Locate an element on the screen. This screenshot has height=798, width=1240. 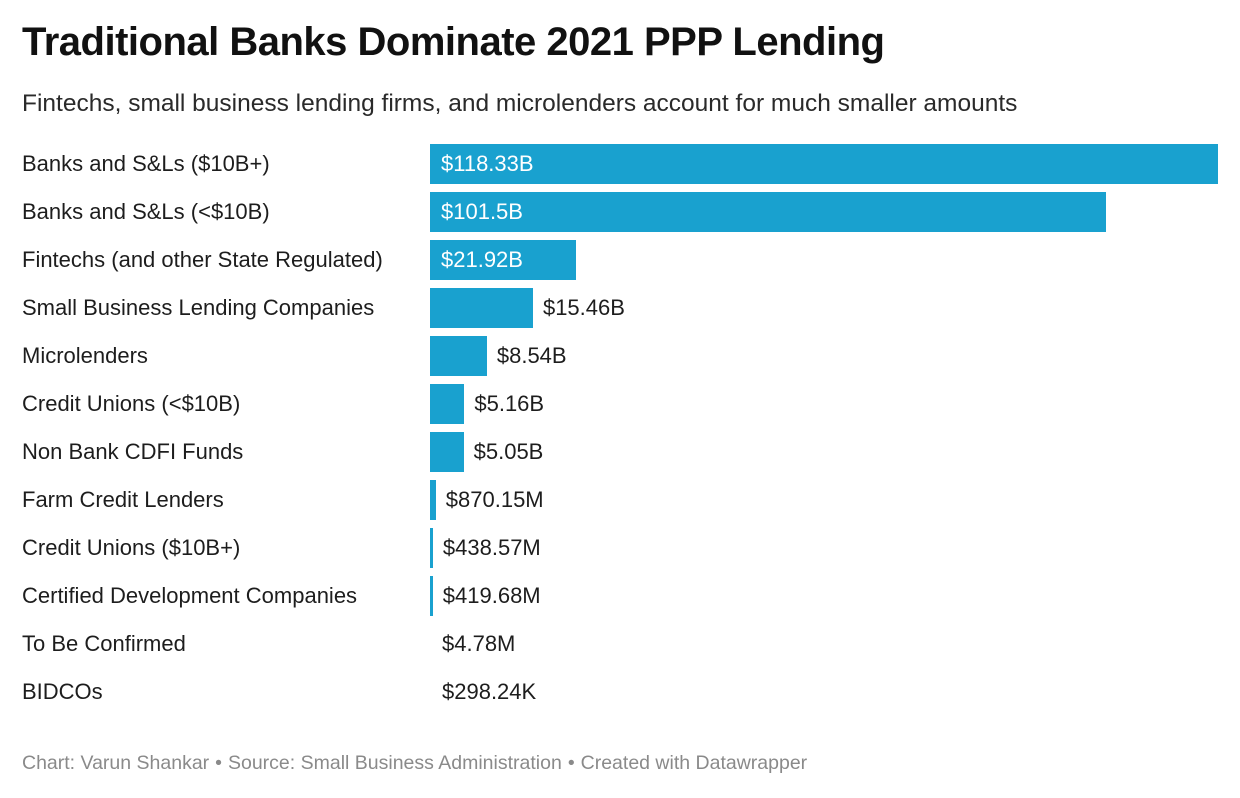
bar-row: Banks and S&Ls ($10B+) $118.33B is located at coordinates (620, 164).